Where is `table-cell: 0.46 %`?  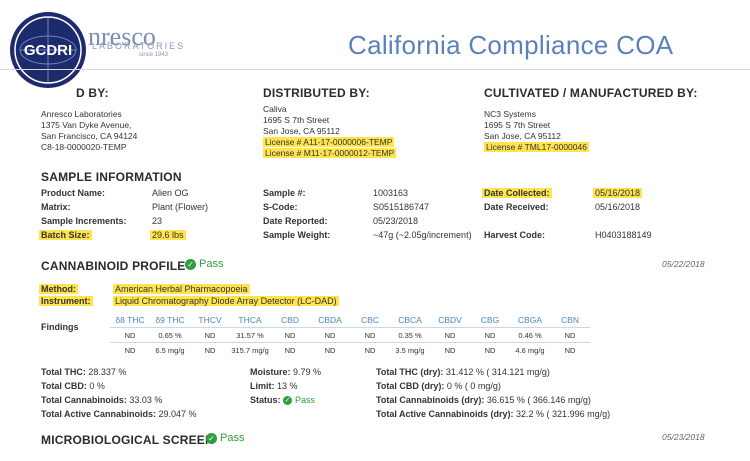 table-cell: 0.46 % is located at coordinates (530, 335).